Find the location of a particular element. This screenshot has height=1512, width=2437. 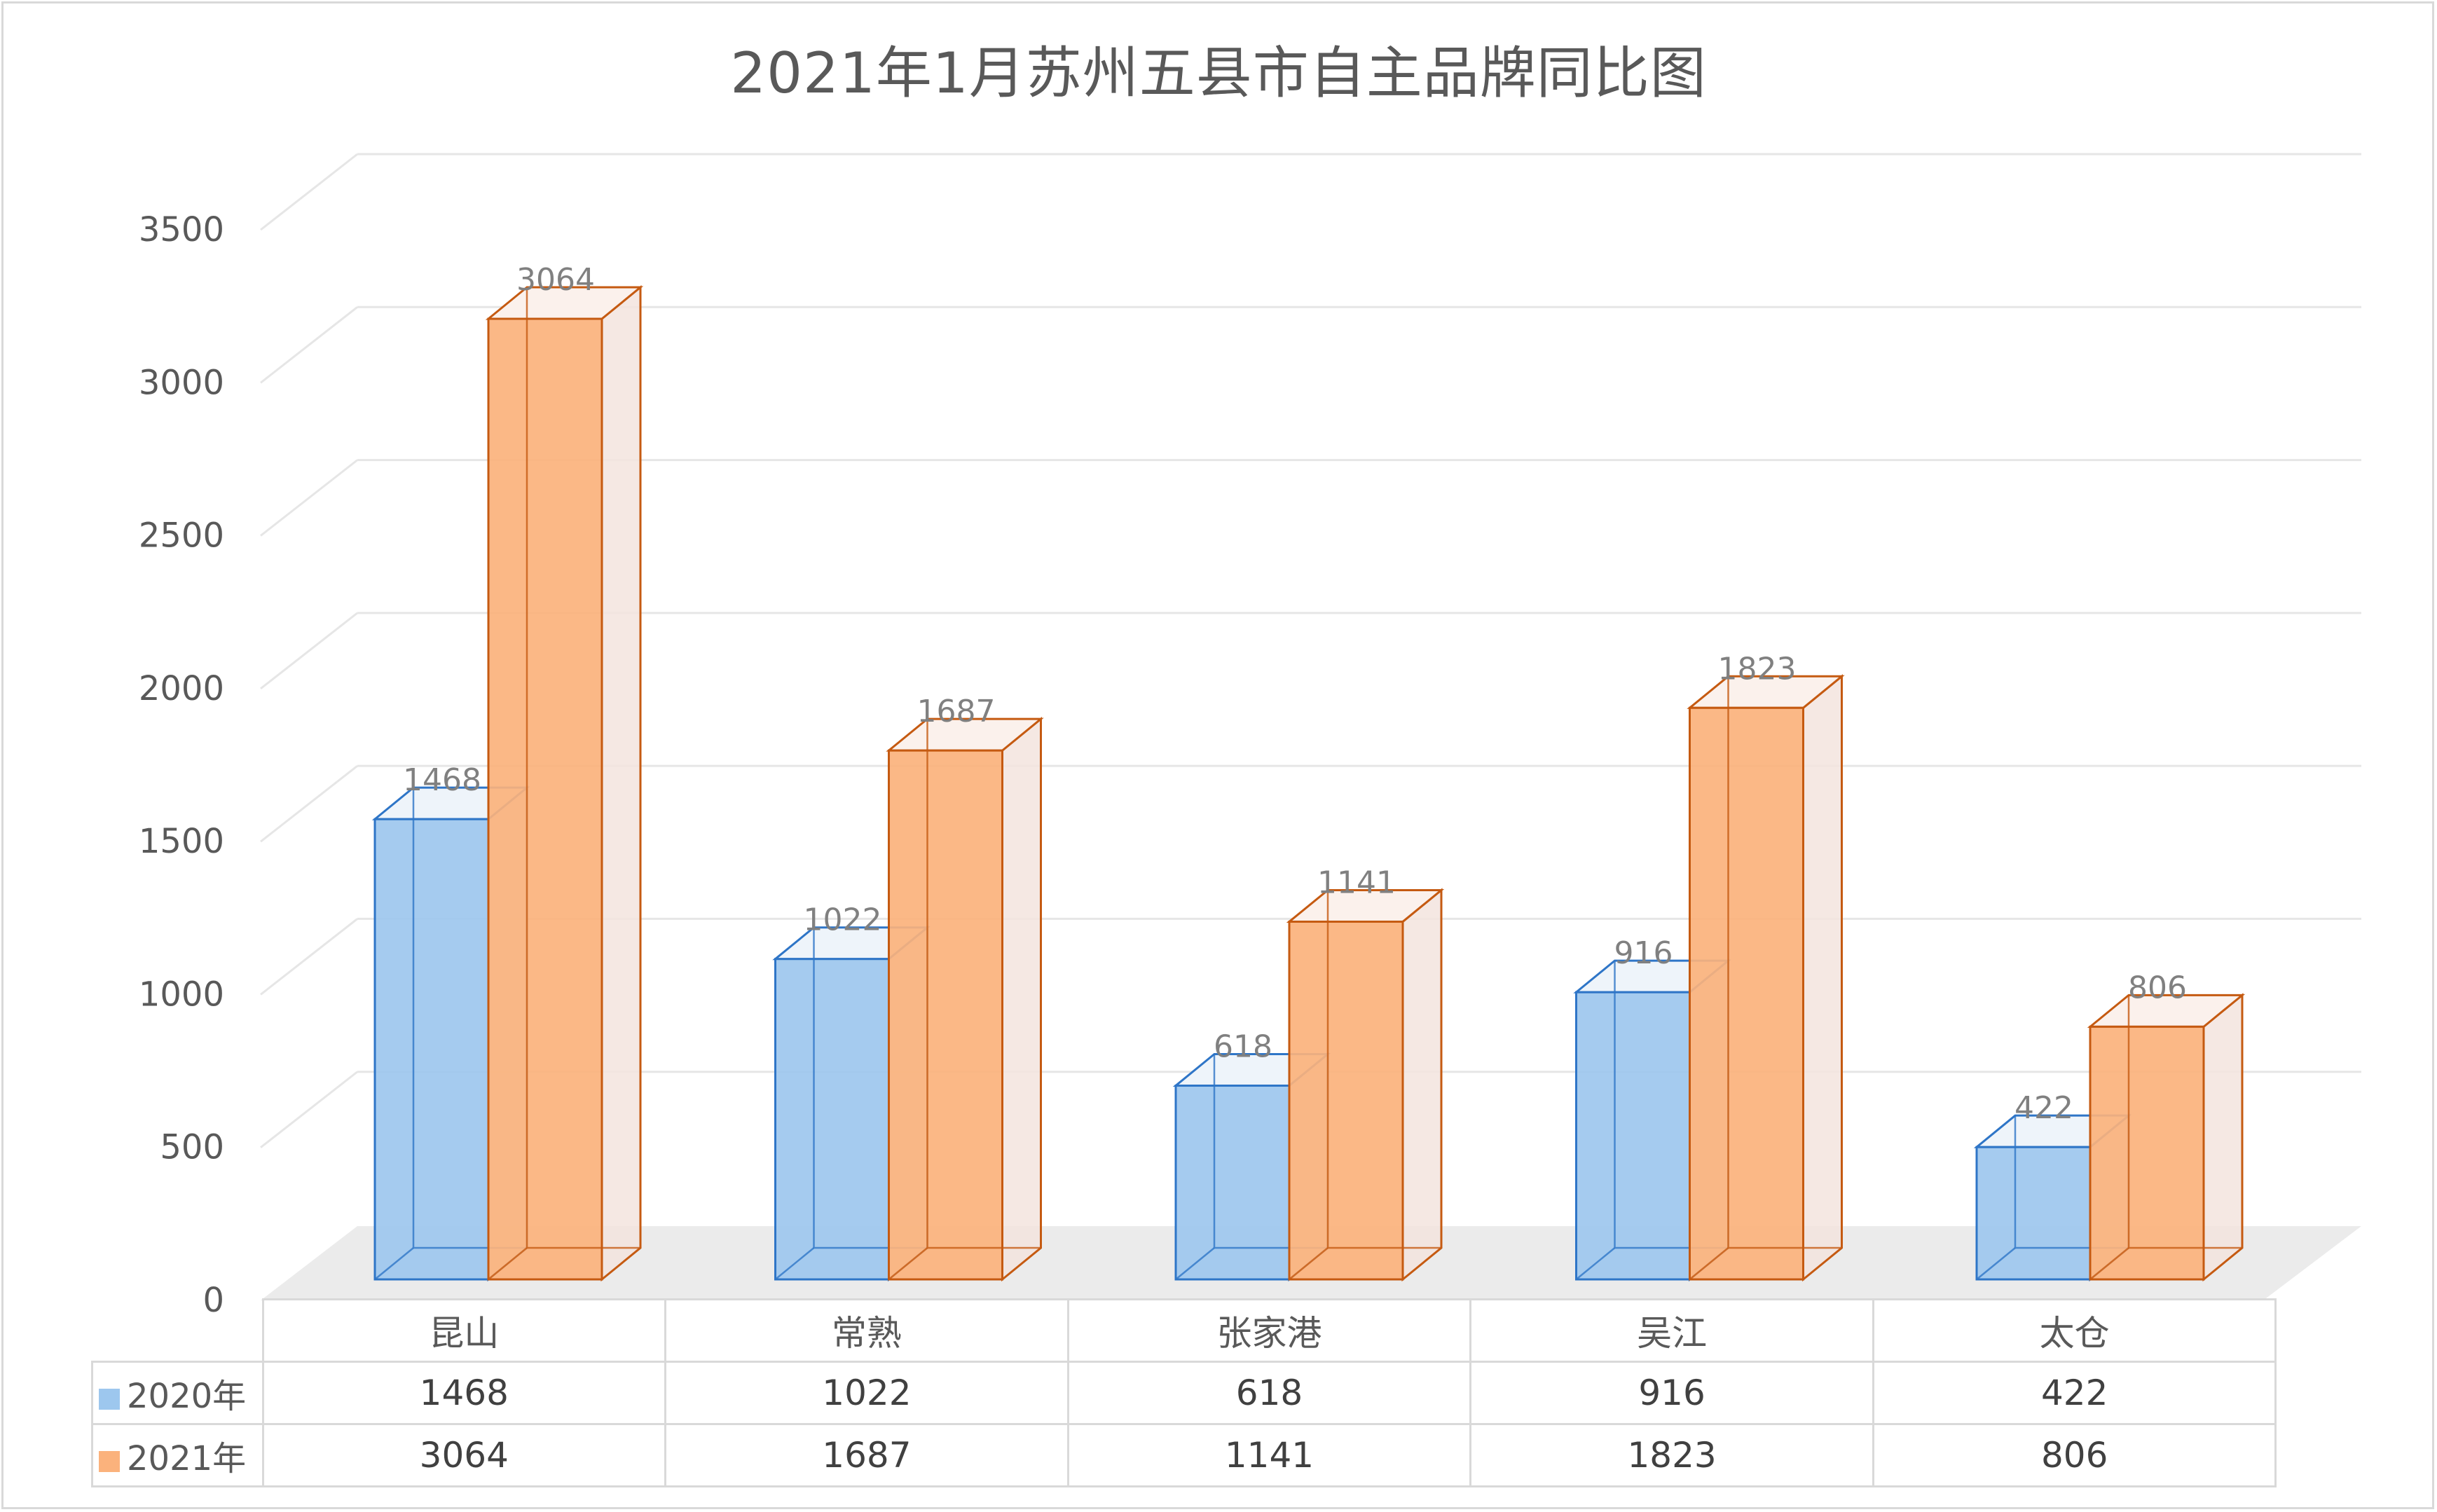

category-label: 太仓 is located at coordinates (2074, 1330).